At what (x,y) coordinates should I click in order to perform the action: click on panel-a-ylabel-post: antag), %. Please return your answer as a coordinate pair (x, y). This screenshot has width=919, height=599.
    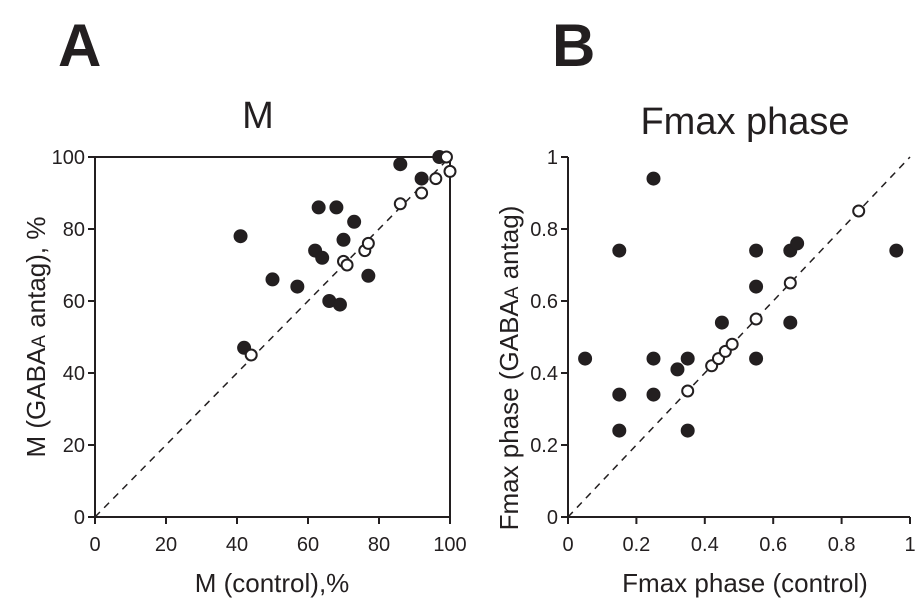
    Looking at the image, I should click on (36, 276).